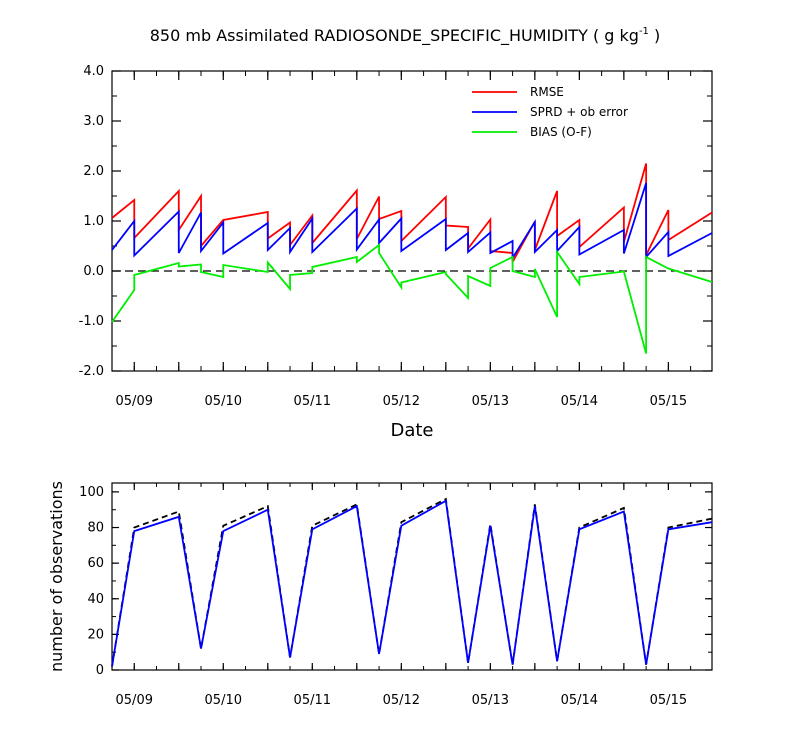 This screenshot has width=800, height=750. I want to click on series-line-rmse, so click(412, 213).